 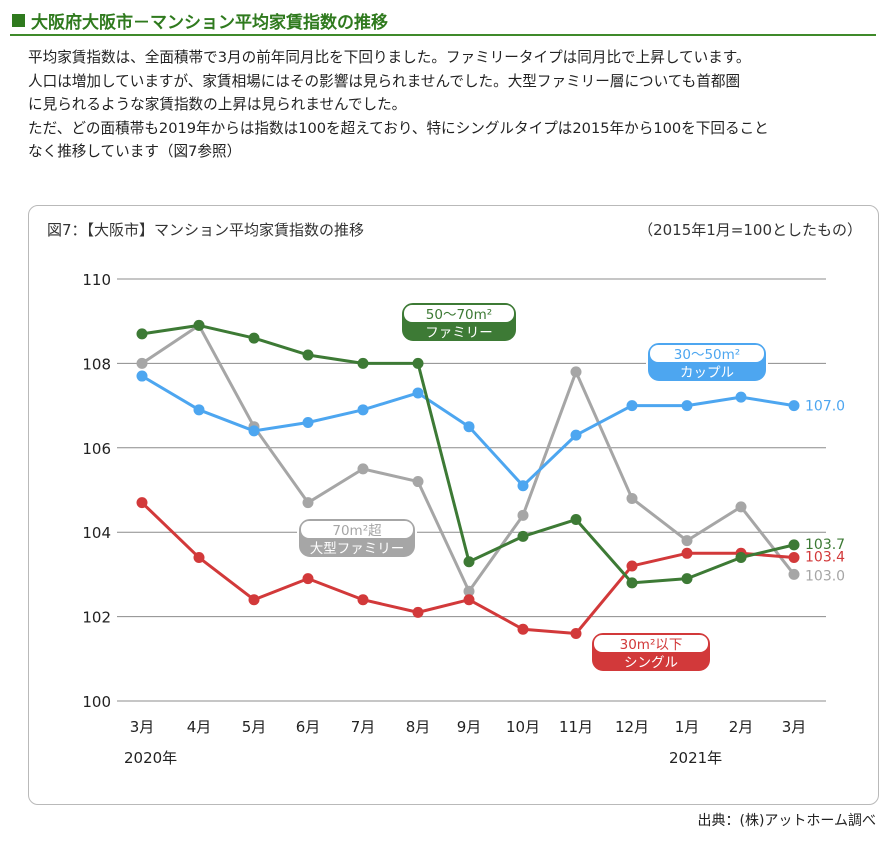 I want to click on year-label: 2020年, so click(x=150, y=758).